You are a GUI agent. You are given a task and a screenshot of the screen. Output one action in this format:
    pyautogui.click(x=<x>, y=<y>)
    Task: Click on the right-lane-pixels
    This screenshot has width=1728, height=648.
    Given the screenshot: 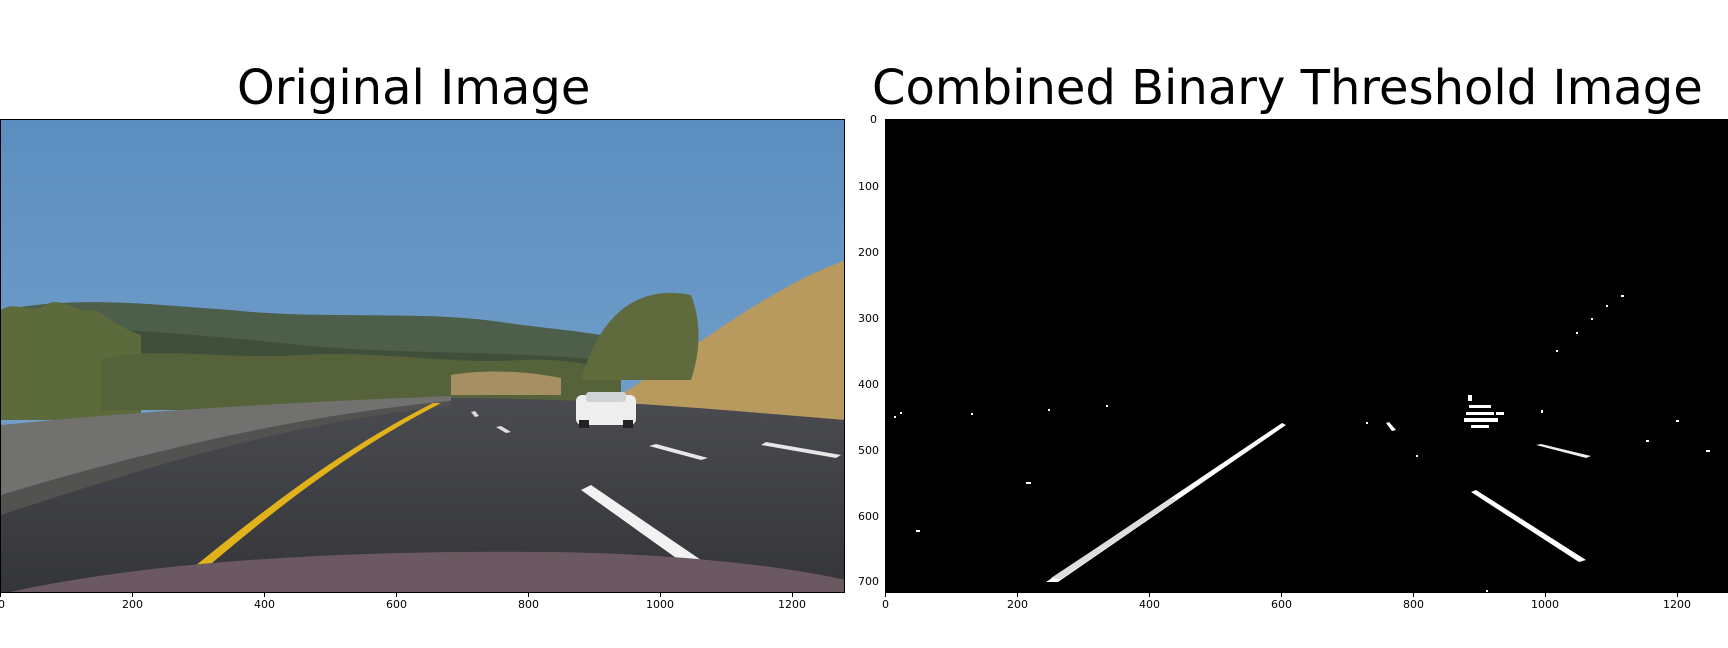 What is the action you would take?
    pyautogui.click(x=1528, y=526)
    